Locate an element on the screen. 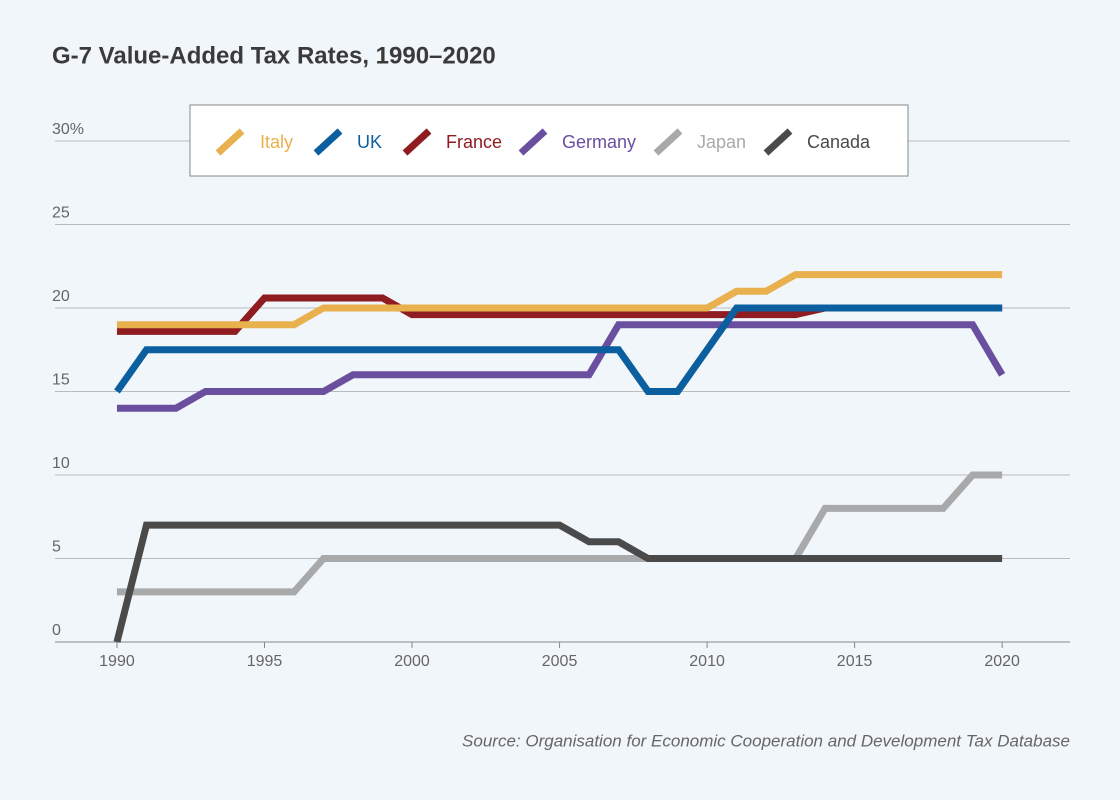 The height and width of the screenshot is (800, 1120). x-tick-label: 2015 is located at coordinates (855, 661).